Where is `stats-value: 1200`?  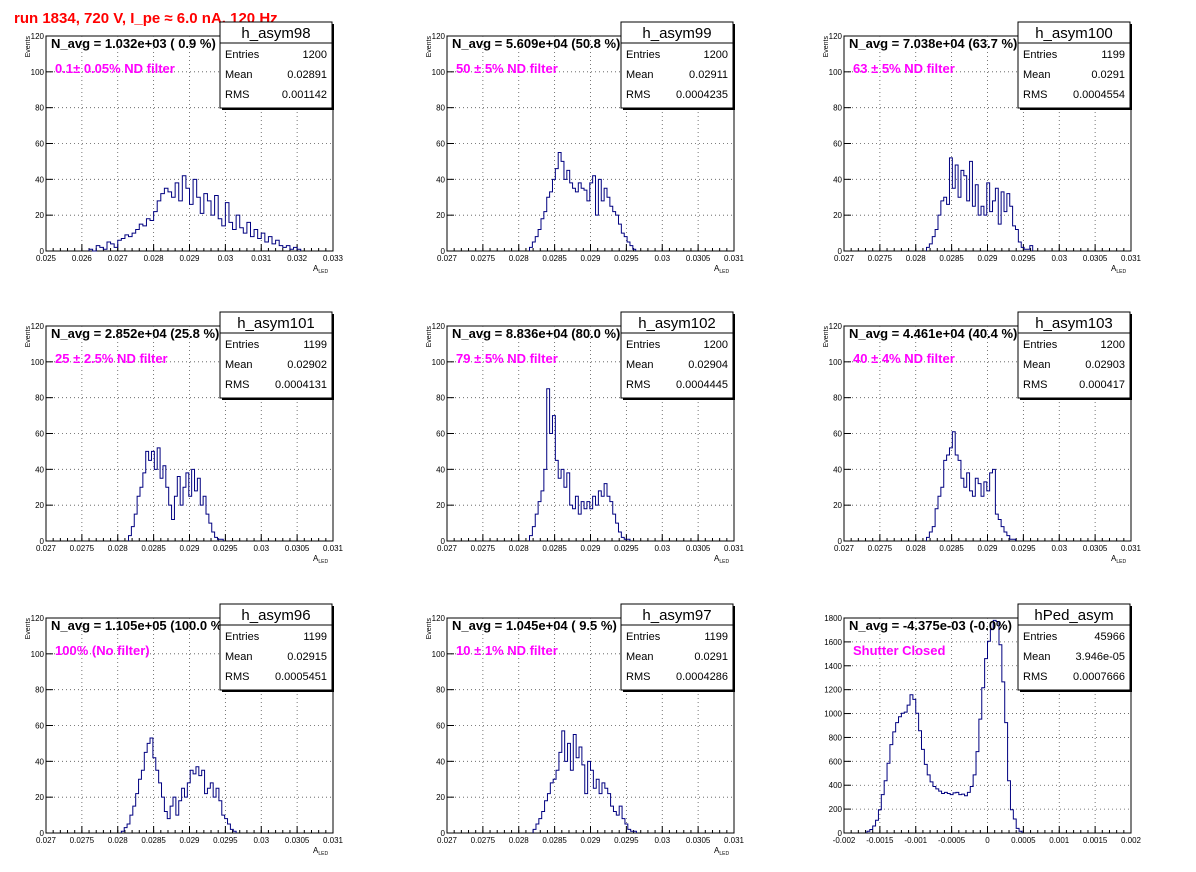 stats-value: 1200 is located at coordinates (1113, 345).